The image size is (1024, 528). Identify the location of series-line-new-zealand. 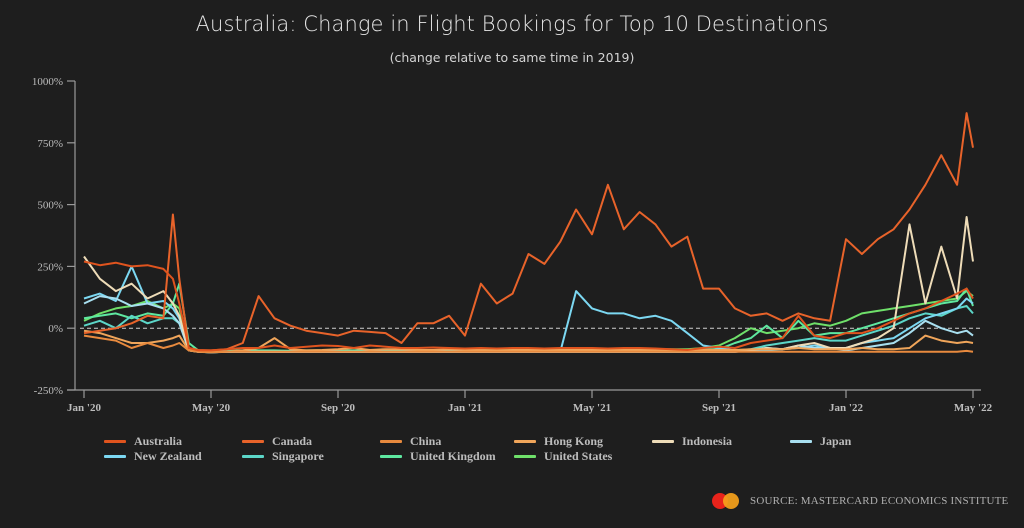
(528, 309).